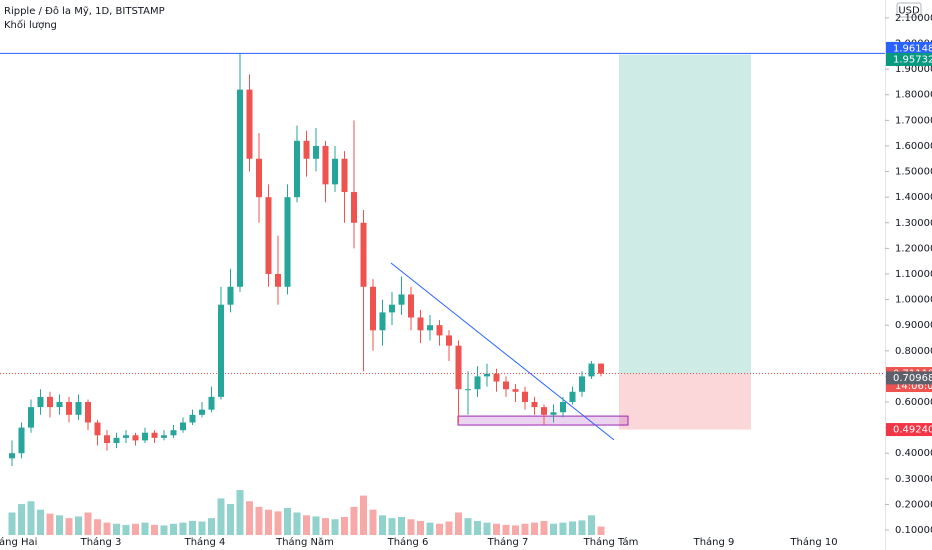 Image resolution: width=932 pixels, height=550 pixels. Describe the element at coordinates (913, 120) in the screenshot. I see `y-tick-label: 1.70000` at that location.